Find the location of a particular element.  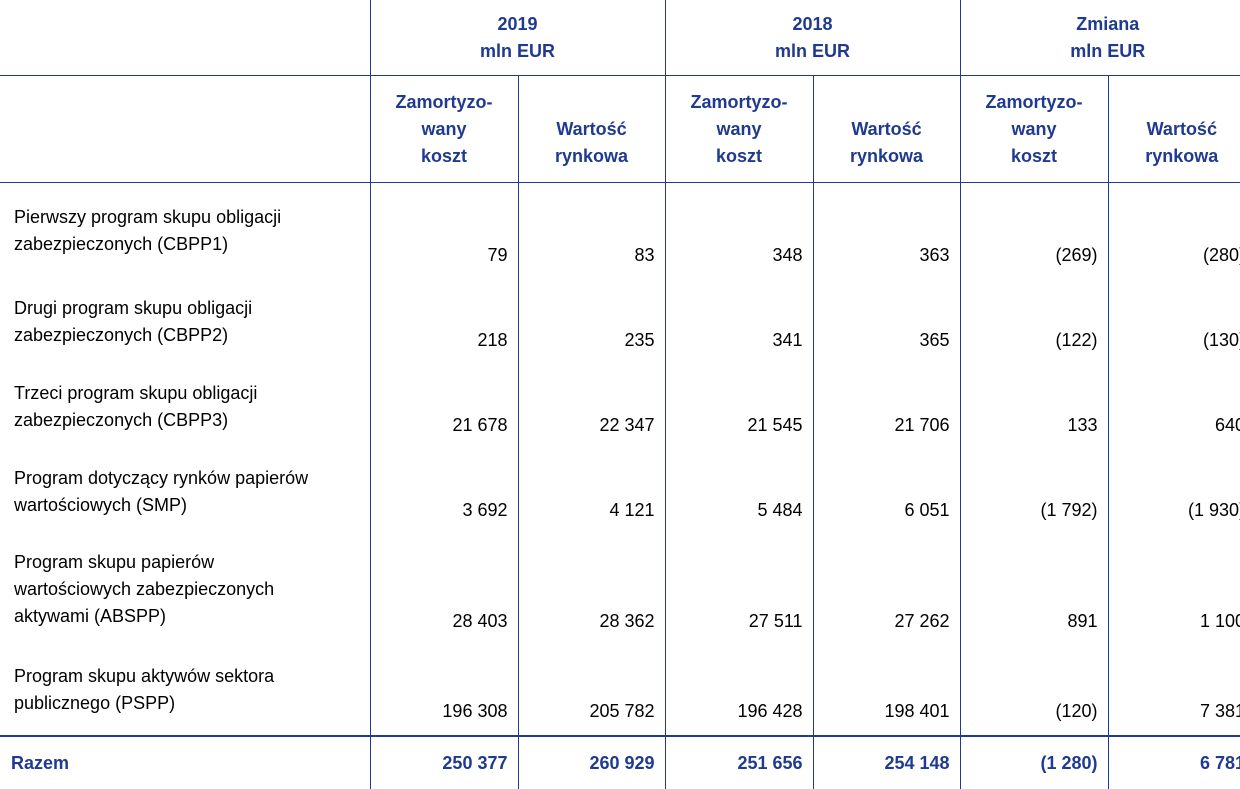

cell-value: (122) is located at coordinates (1034, 321).